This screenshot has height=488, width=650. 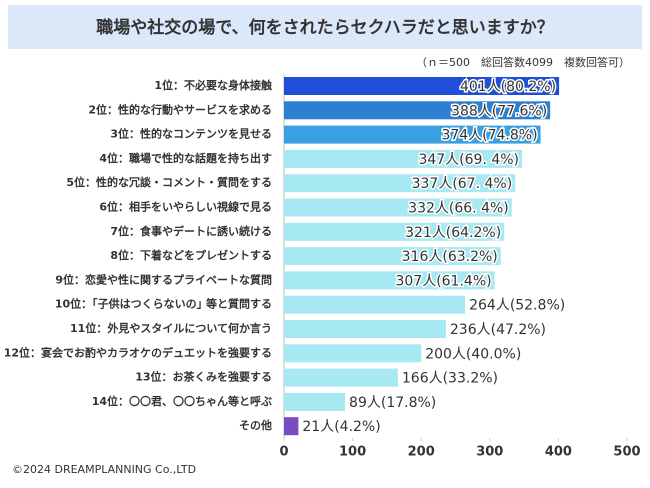 What do you see at coordinates (421, 452) in the screenshot?
I see `x-tick-label: 200` at bounding box center [421, 452].